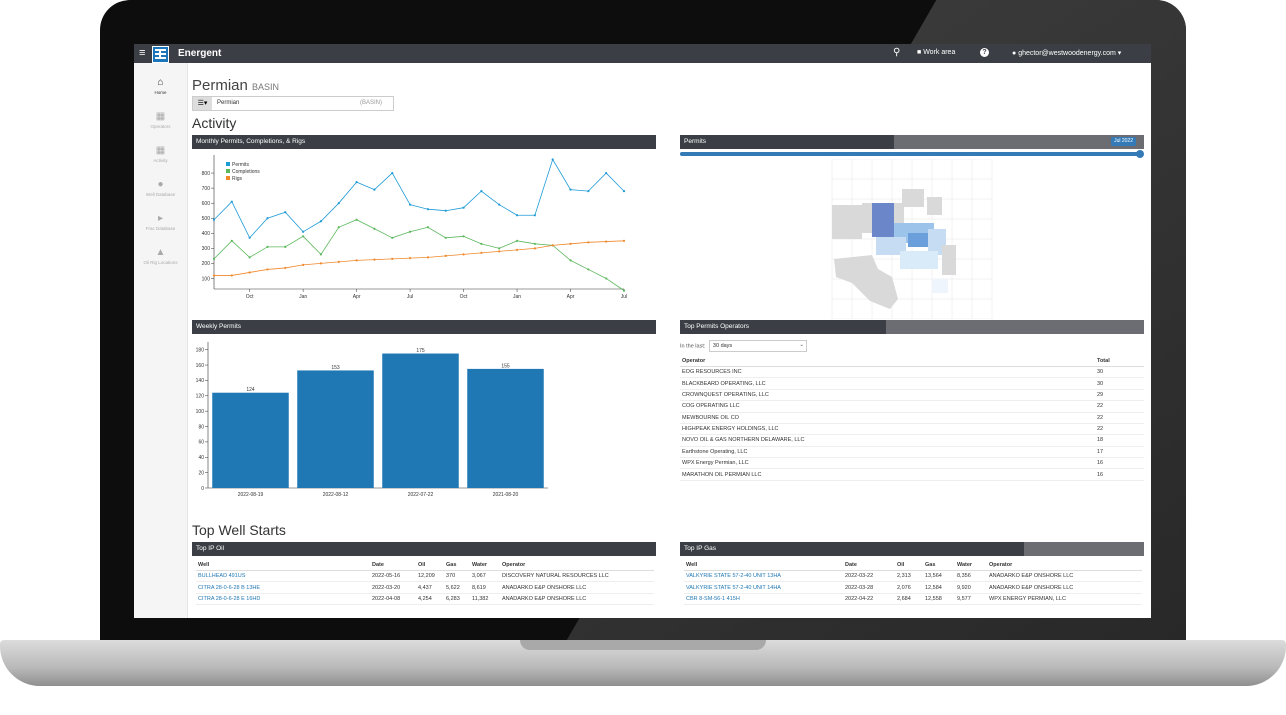 The height and width of the screenshot is (715, 1286). Describe the element at coordinates (763, 576) in the screenshot. I see `well-link: VALKYRIE STATE 57-2-40 UNIT 13HA` at that location.